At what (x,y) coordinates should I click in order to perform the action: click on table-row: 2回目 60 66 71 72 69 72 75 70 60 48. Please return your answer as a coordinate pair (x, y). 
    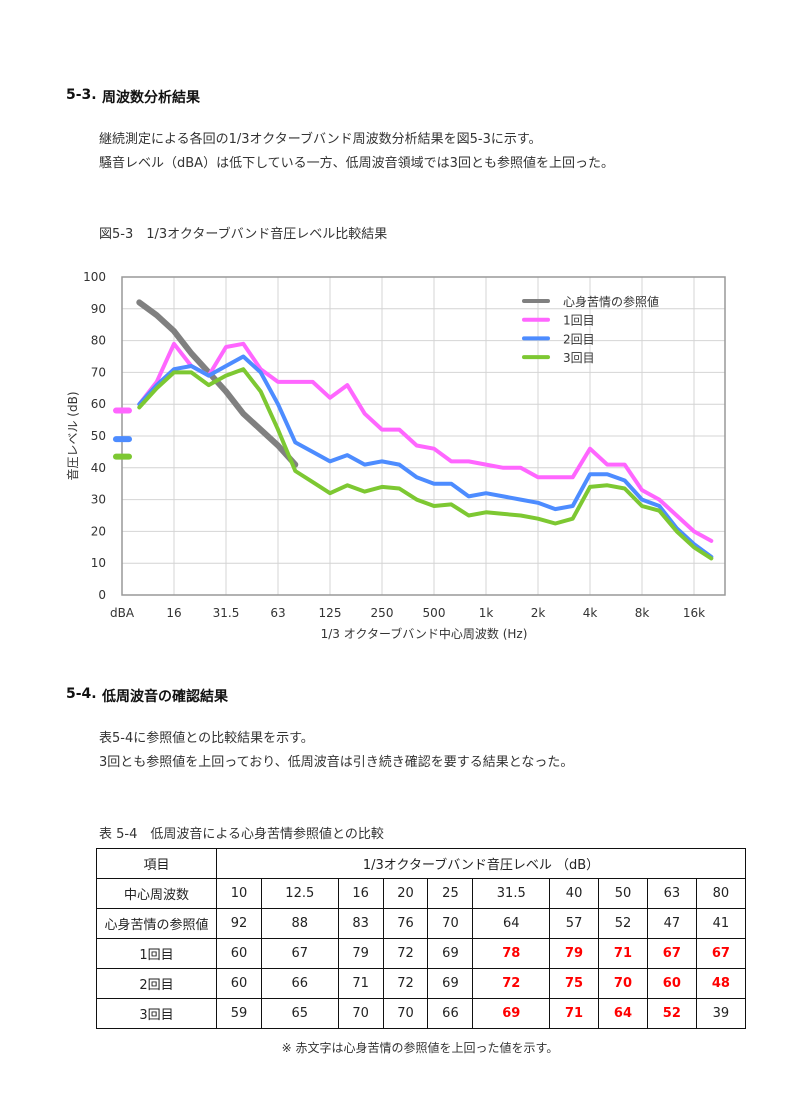
    Looking at the image, I should click on (421, 983).